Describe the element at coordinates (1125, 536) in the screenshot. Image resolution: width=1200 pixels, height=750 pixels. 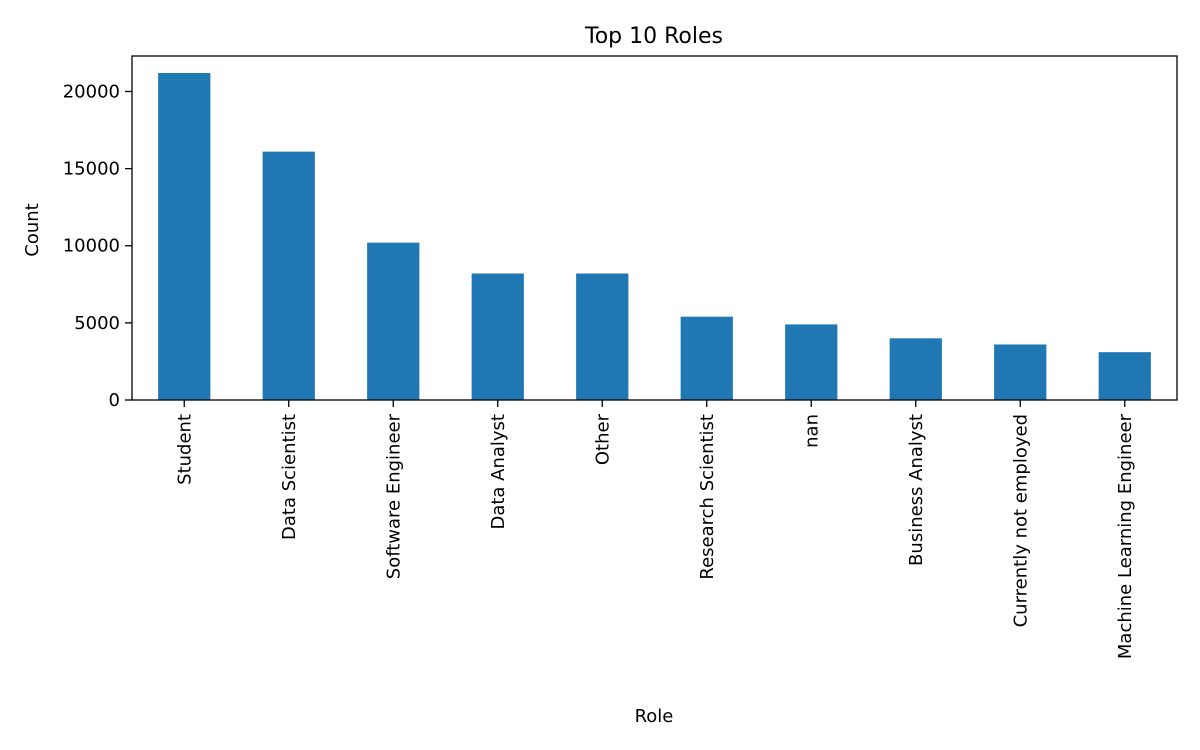
I see `x-tick-label: Machine Learning Engineer` at that location.